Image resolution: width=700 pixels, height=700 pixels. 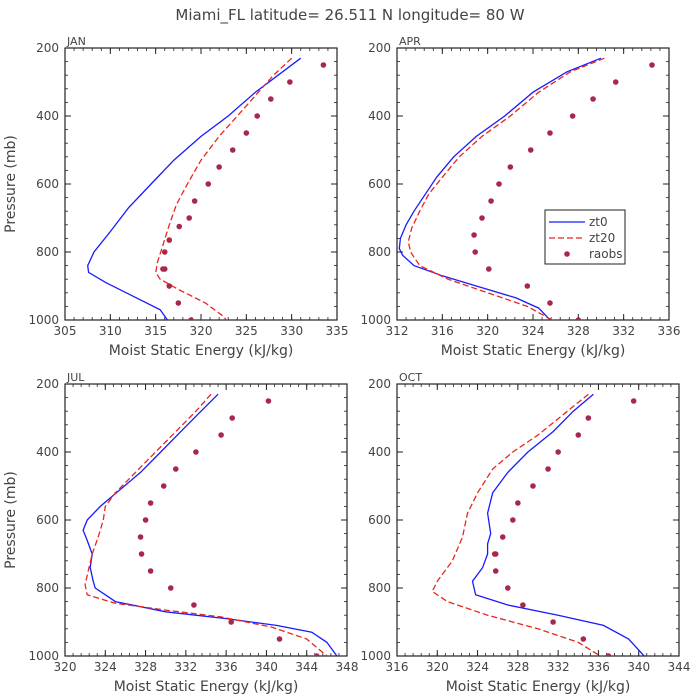 I want to click on x-tick-label: 315, so click(x=155, y=331).